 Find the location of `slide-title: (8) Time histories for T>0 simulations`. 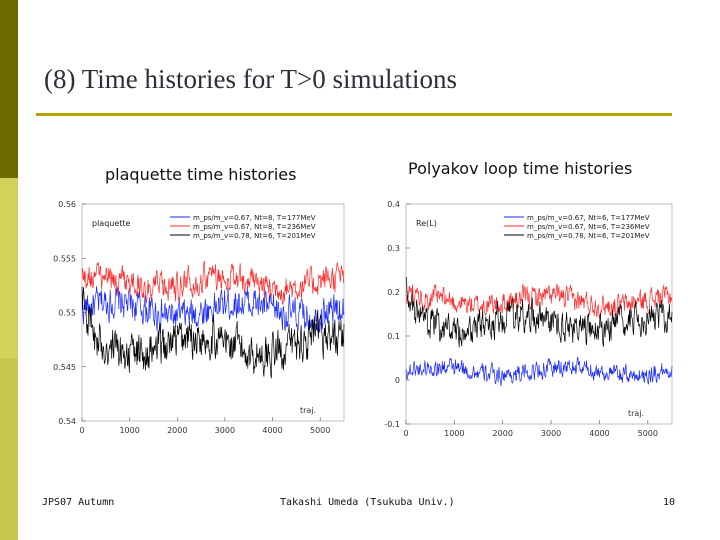

slide-title: (8) Time histories for T>0 simulations is located at coordinates (250, 79).